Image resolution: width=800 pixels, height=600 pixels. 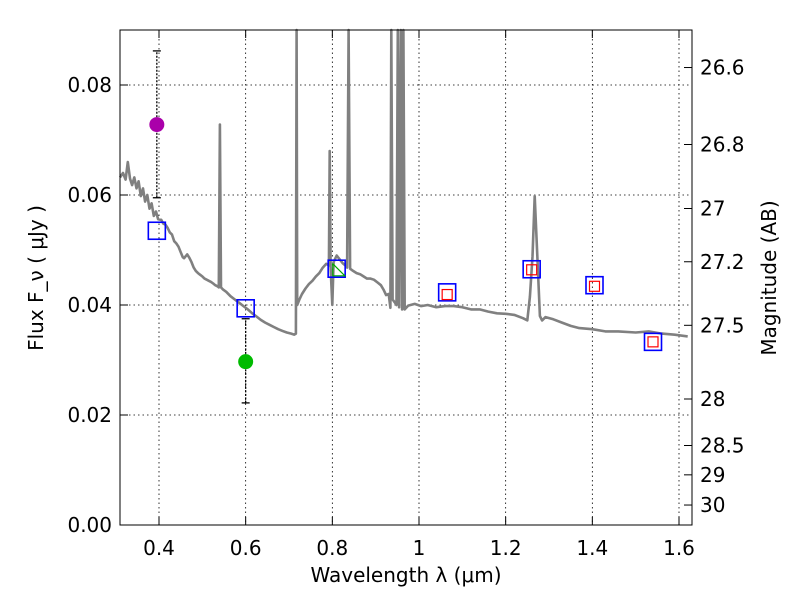 What do you see at coordinates (712, 209) in the screenshot?
I see `right-tick-label: 27` at bounding box center [712, 209].